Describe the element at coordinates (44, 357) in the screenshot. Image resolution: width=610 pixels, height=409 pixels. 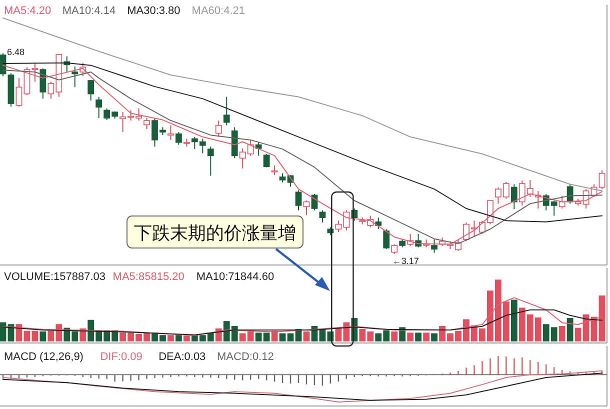
I see `chart-title: MACD (12,26,9)` at that location.